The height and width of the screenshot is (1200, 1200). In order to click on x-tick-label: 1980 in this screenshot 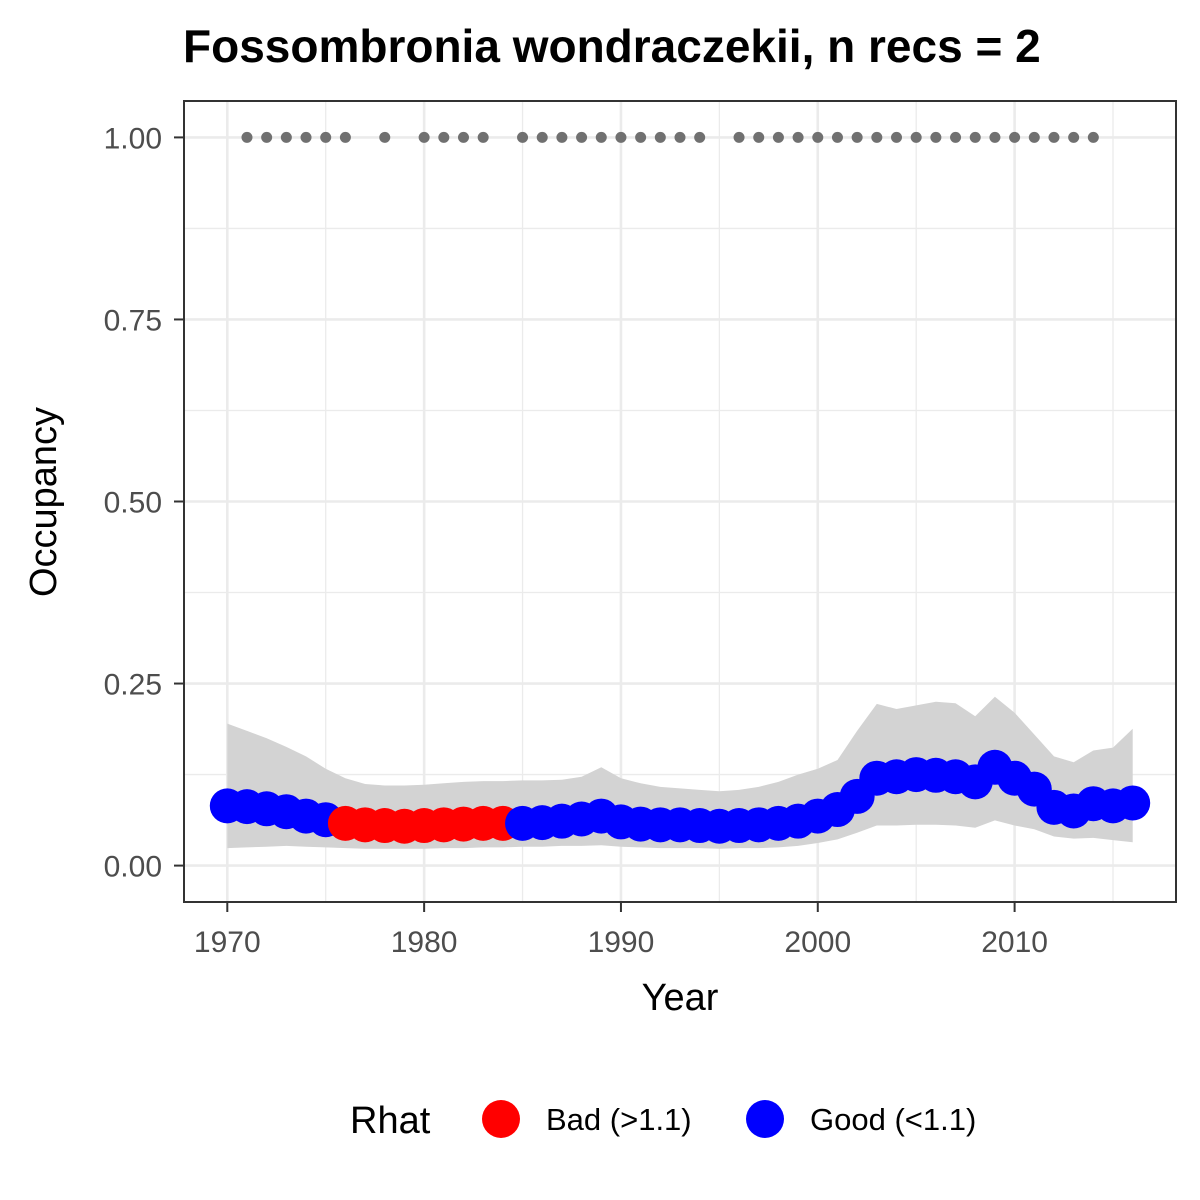, I will do `click(424, 942)`.